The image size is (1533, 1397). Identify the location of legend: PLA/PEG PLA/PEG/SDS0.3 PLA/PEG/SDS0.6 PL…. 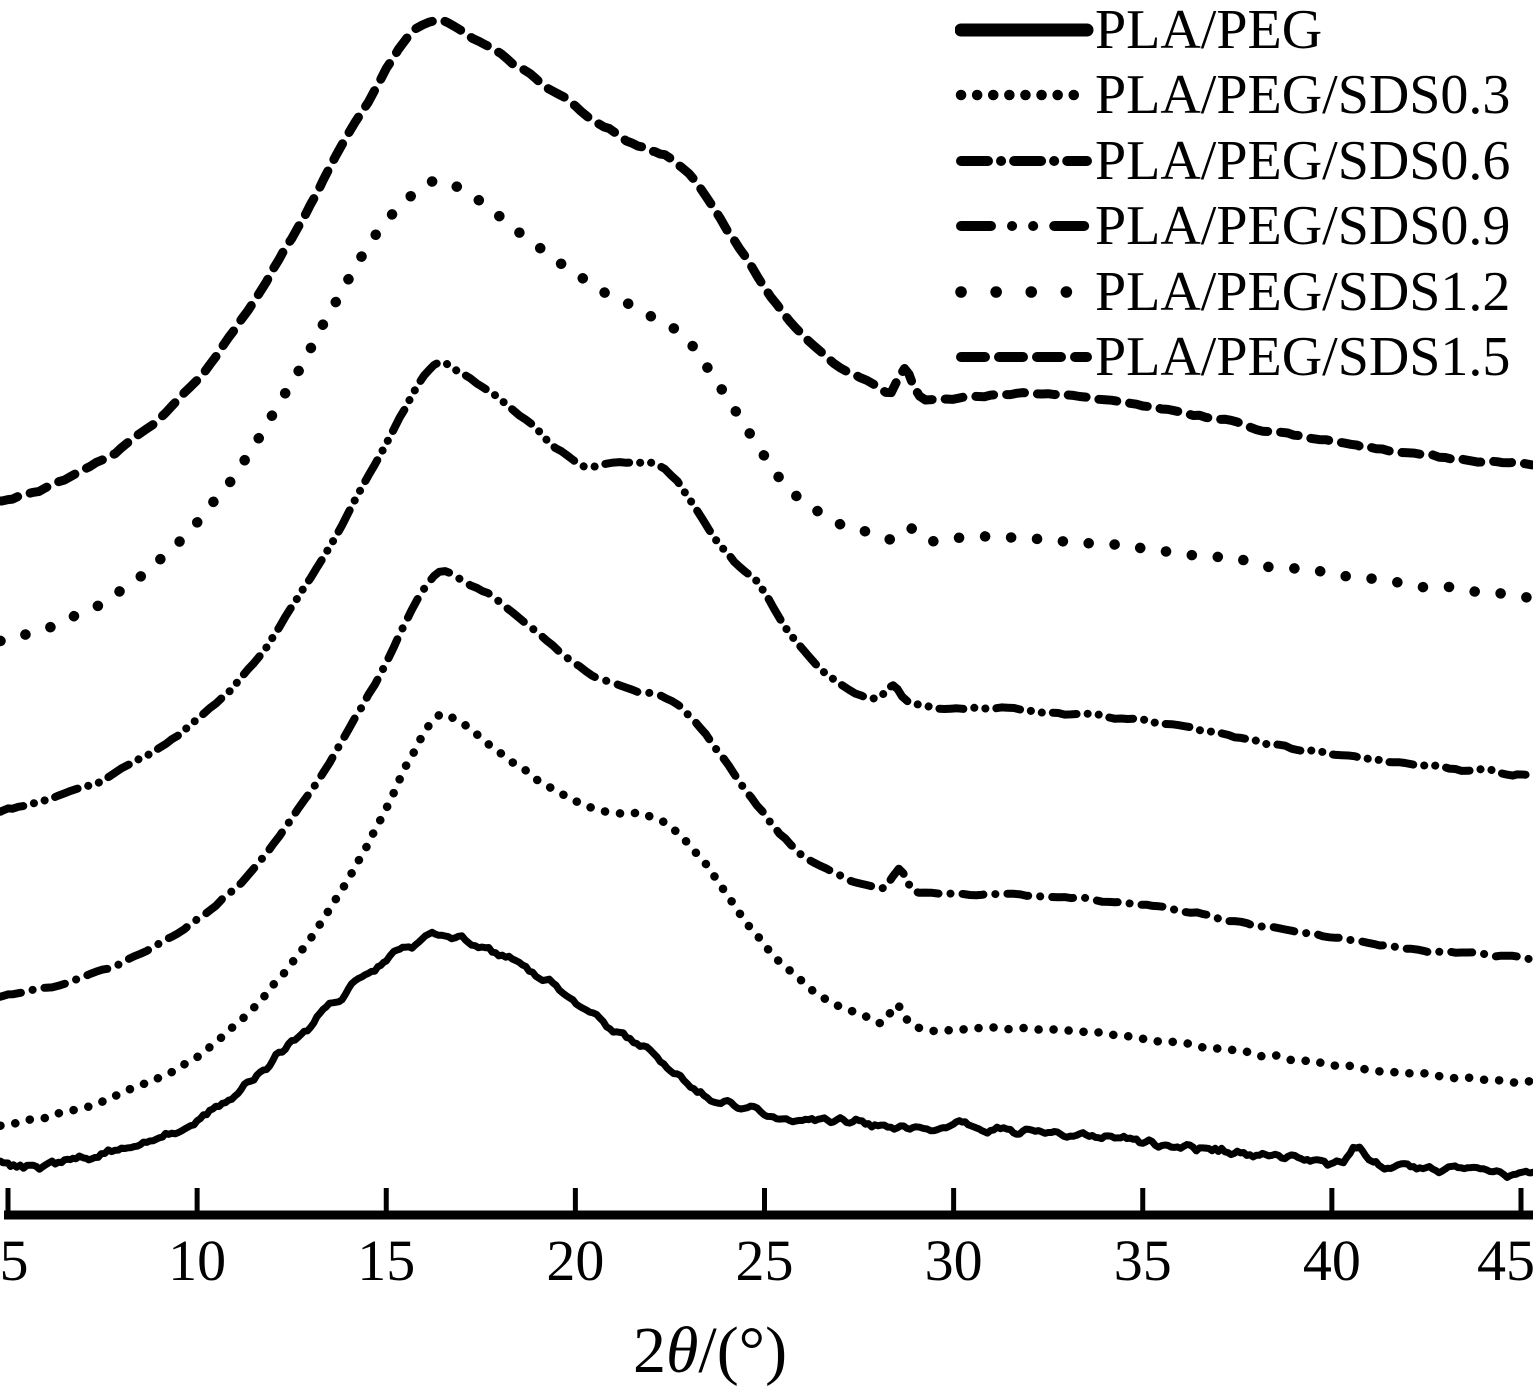
(1232, 195).